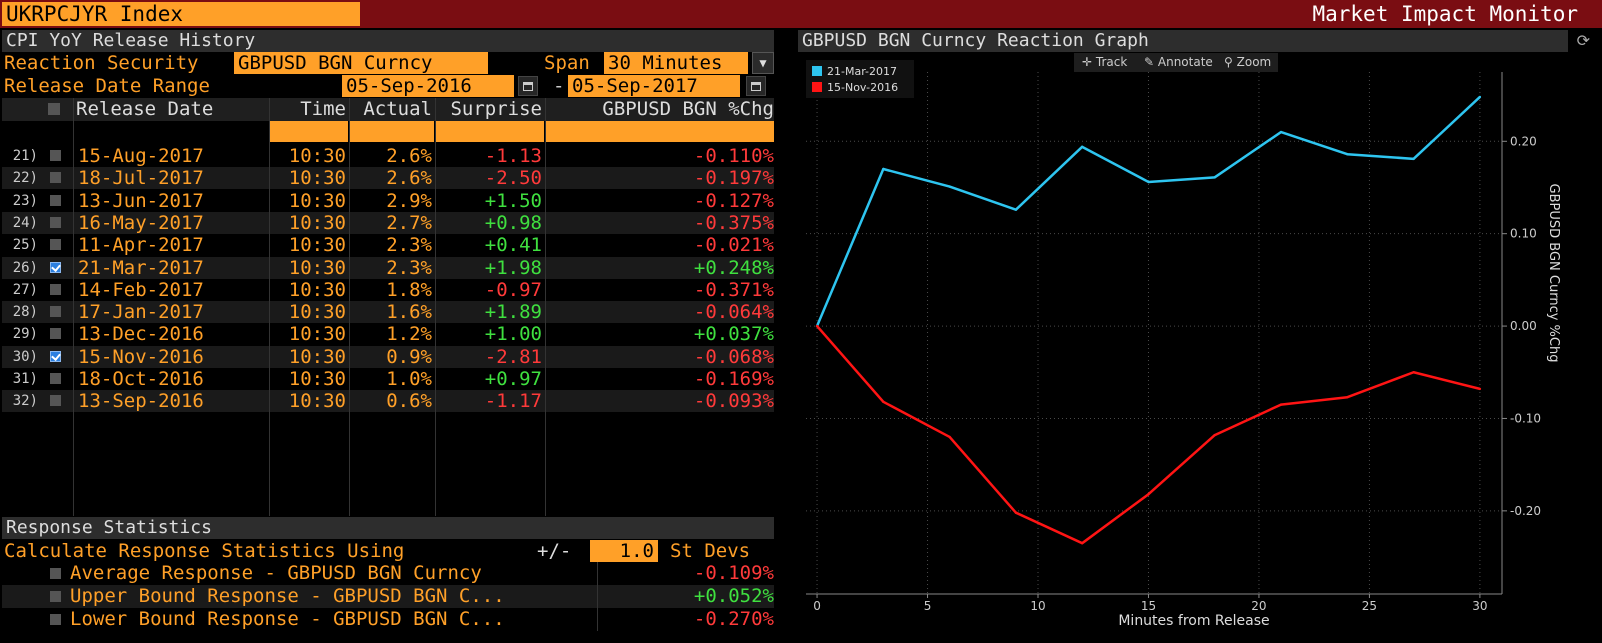 Image resolution: width=1602 pixels, height=643 pixels. Describe the element at coordinates (733, 619) in the screenshot. I see `stat-value: -0.270%` at that location.